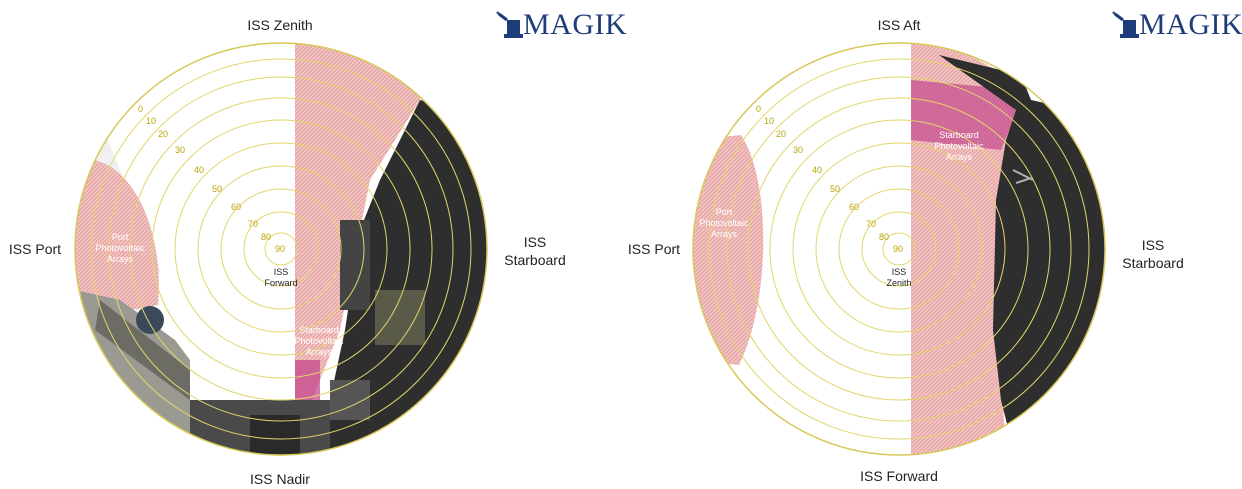 The height and width of the screenshot is (489, 1242). I want to click on center-label-line2: Forward, so click(280, 283).